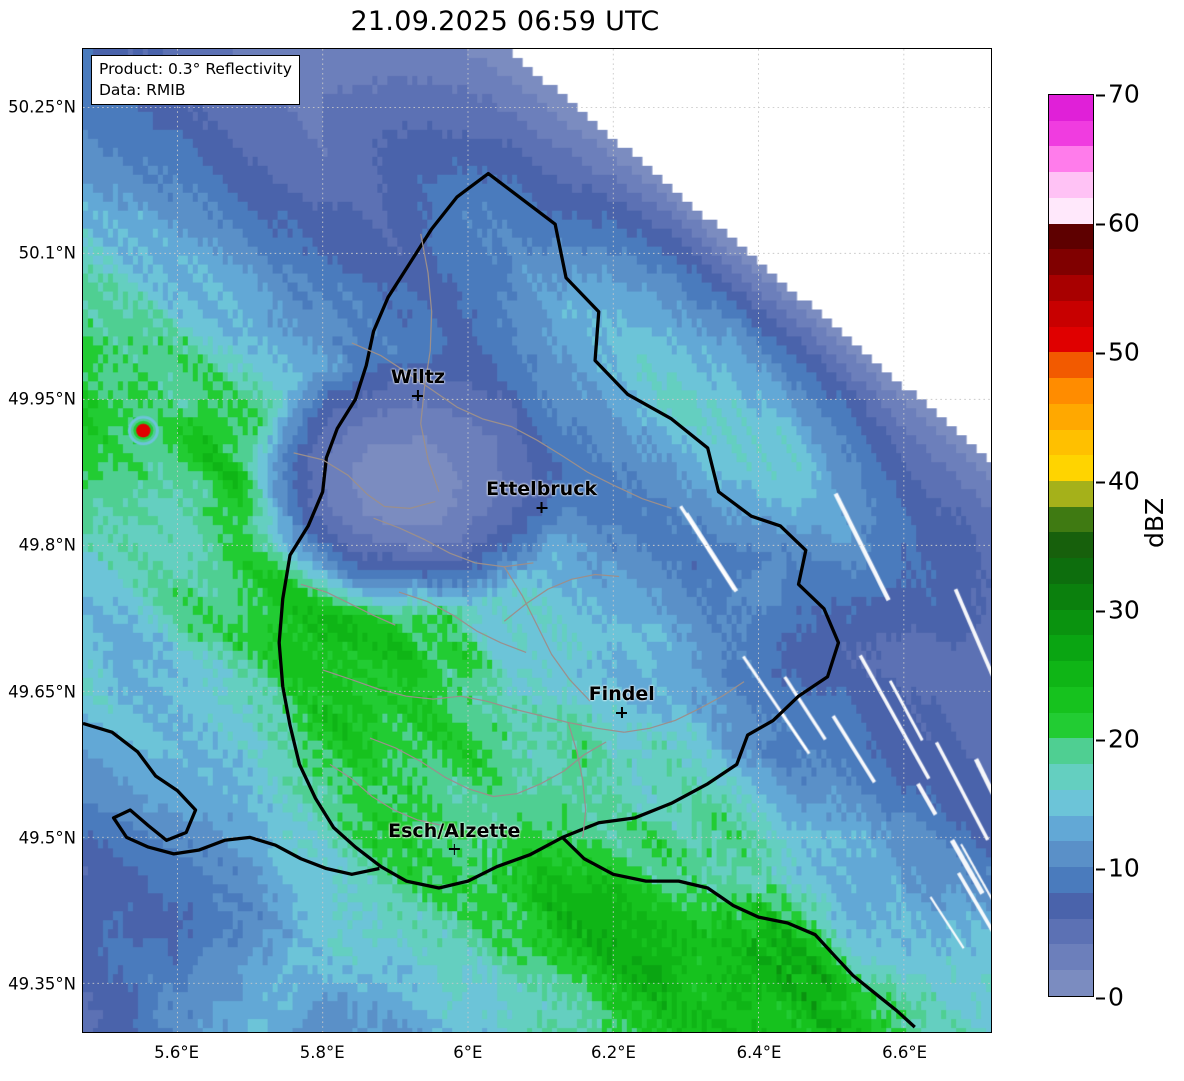 Image resolution: width=1184 pixels, height=1081 pixels. Describe the element at coordinates (1118, 352) in the screenshot. I see `colorbar-tick: 50` at that location.